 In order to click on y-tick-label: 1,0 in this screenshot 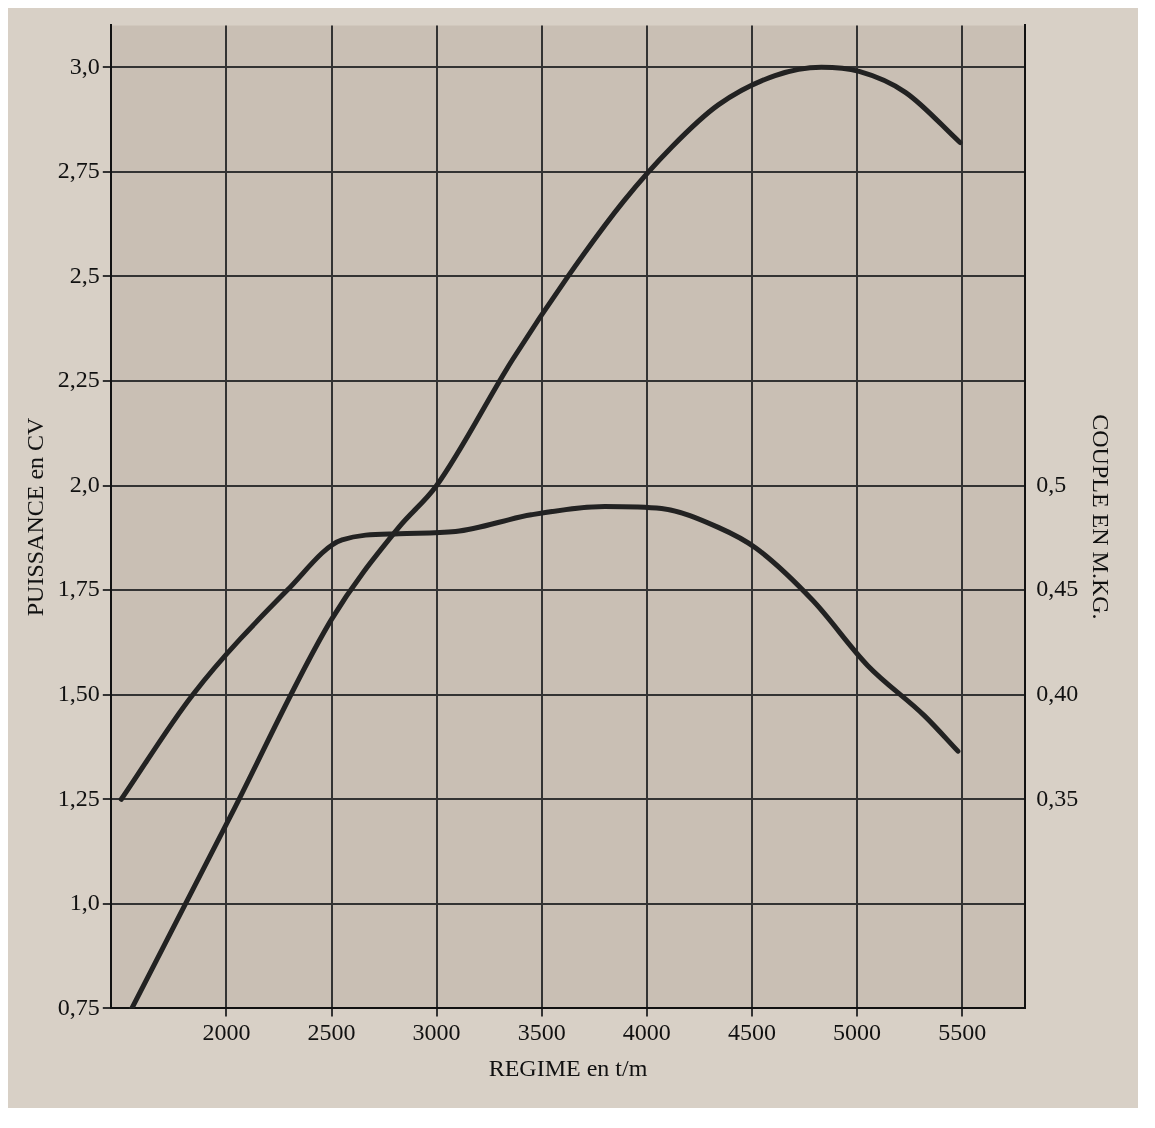, I will do `click(84, 902)`.